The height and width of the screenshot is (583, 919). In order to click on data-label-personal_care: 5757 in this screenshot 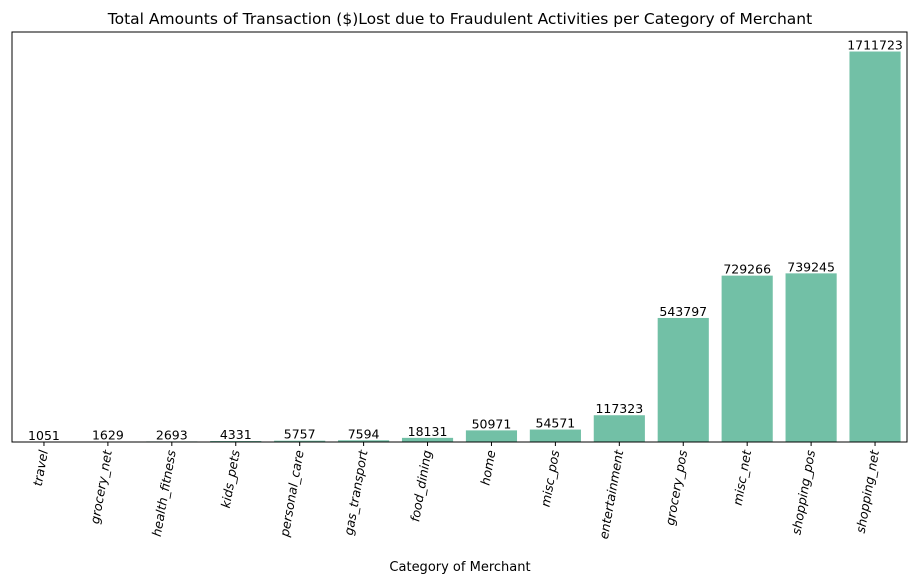, I will do `click(300, 434)`.